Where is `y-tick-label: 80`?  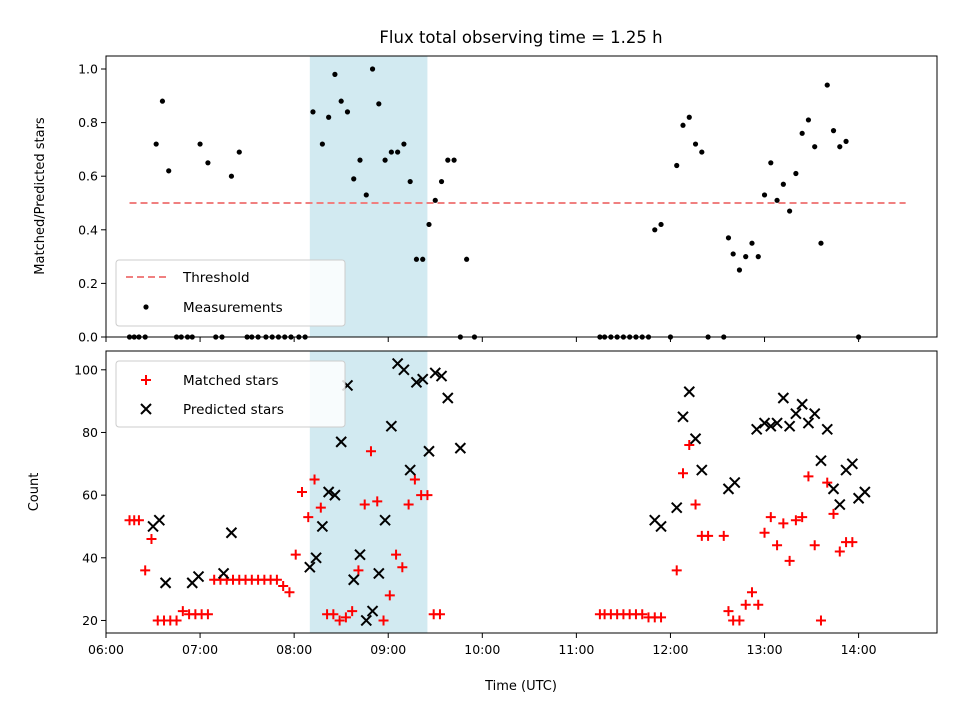
y-tick-label: 80 is located at coordinates (90, 432).